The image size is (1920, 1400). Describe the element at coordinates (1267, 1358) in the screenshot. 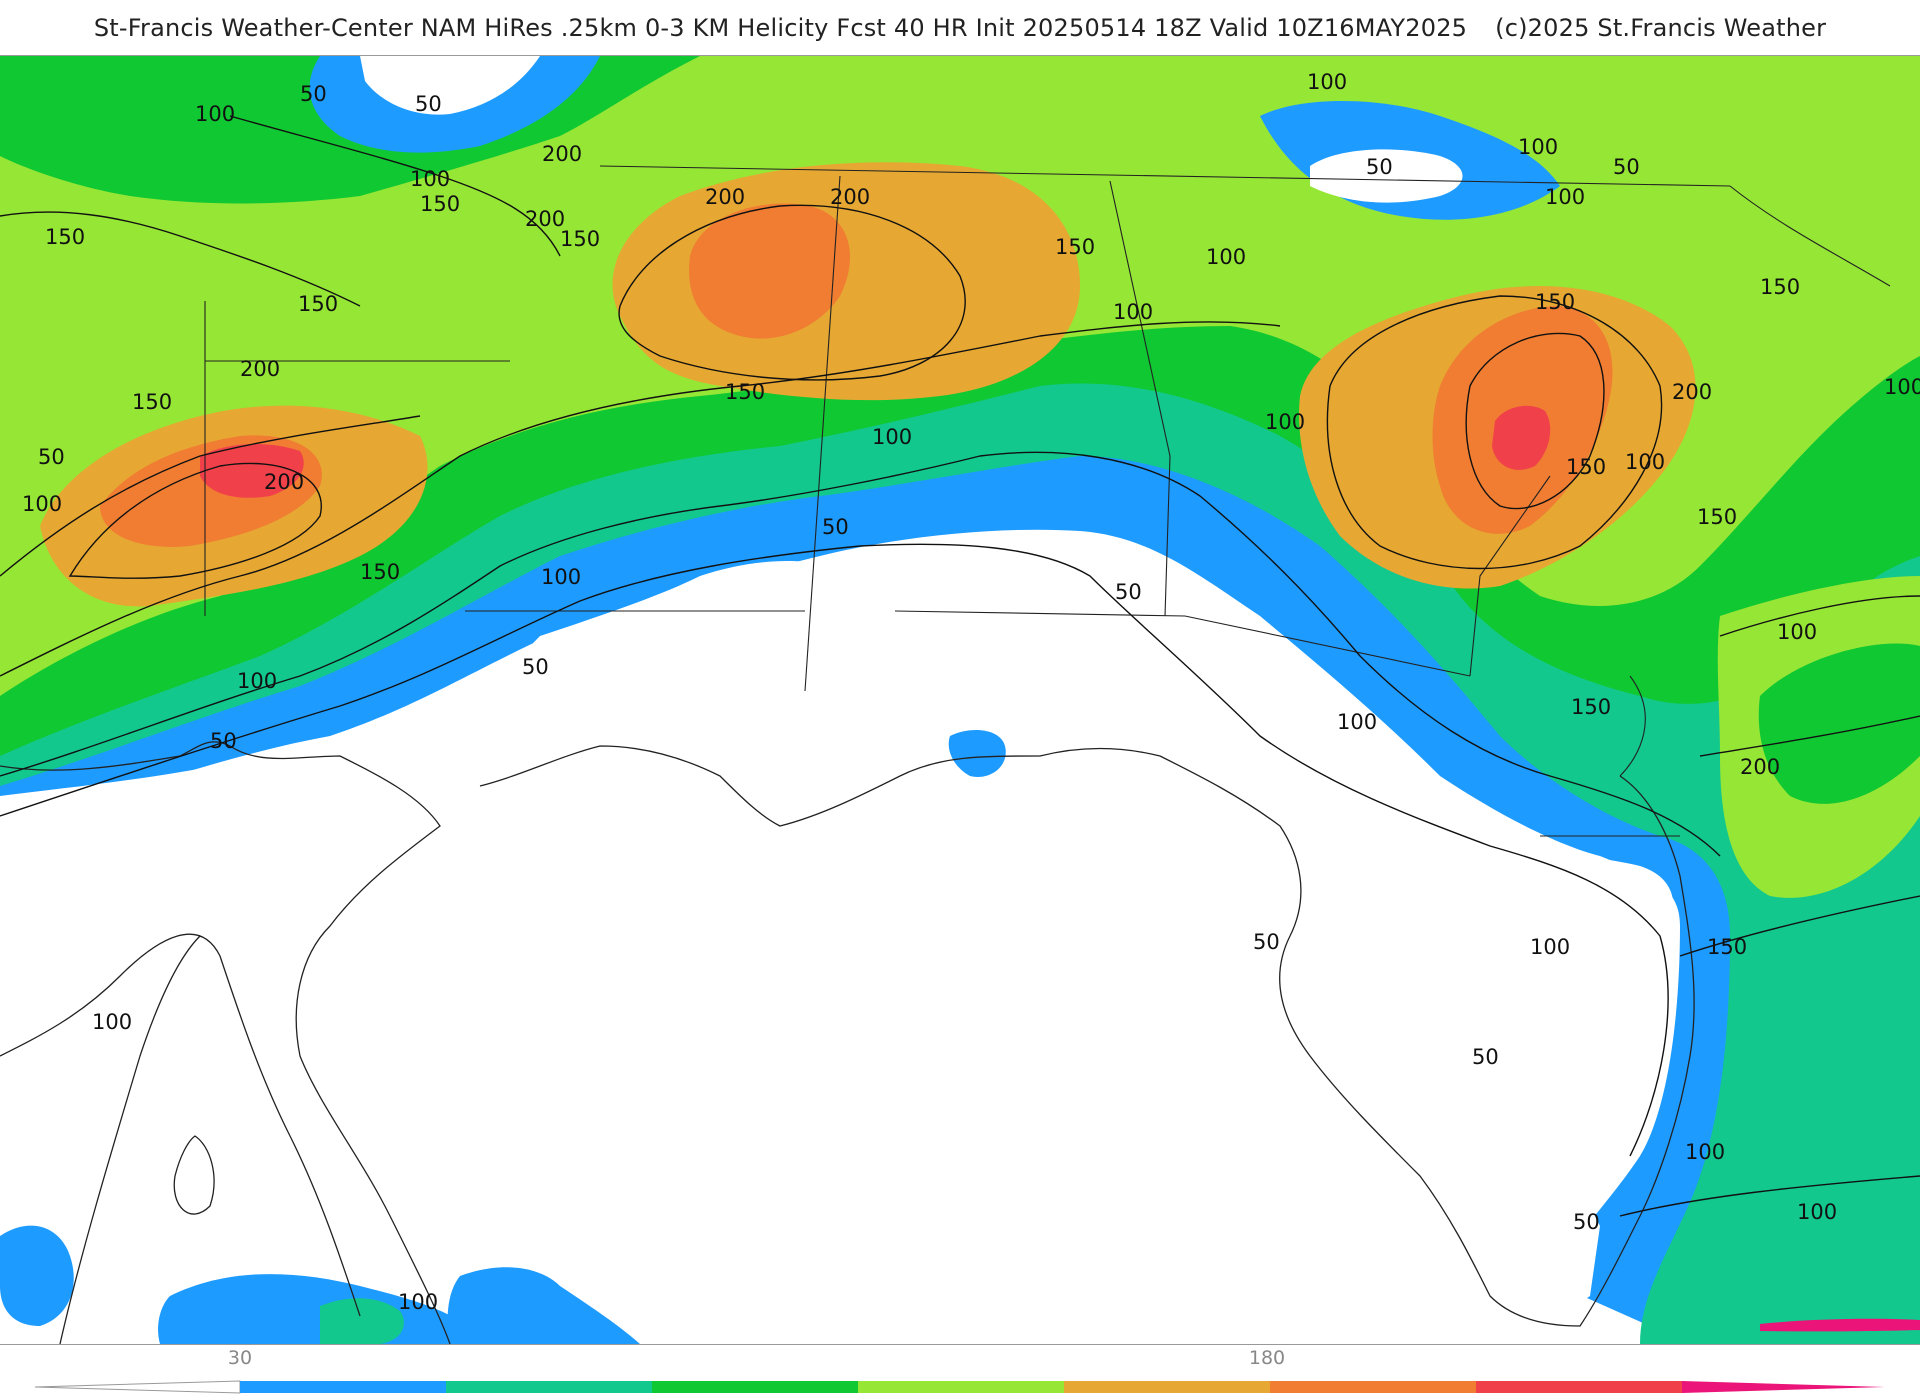

I see `colorbar-tick-label: 180` at that location.